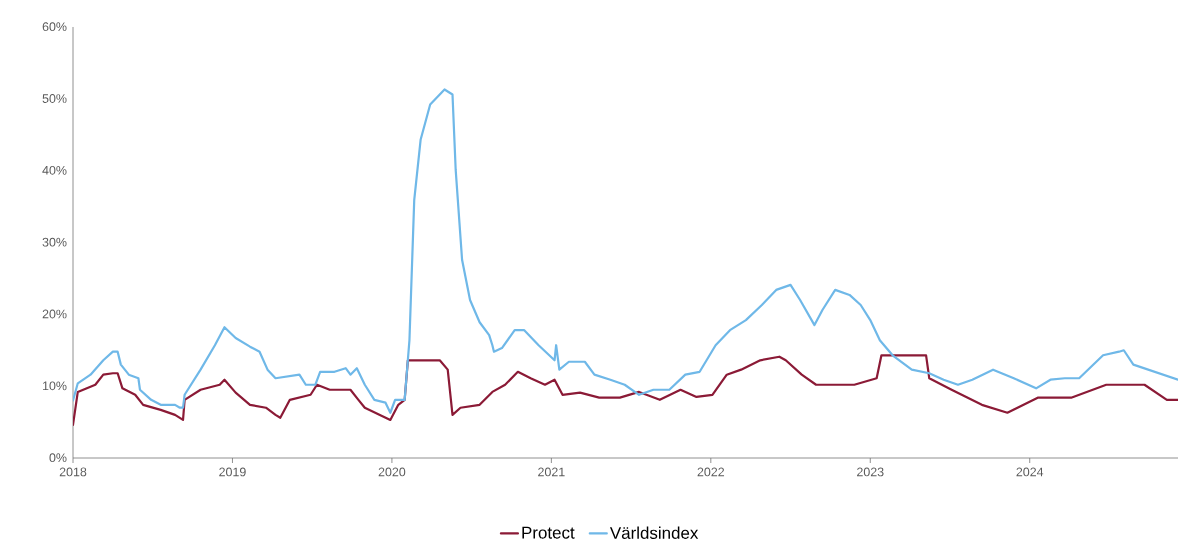 Image resolution: width=1178 pixels, height=544 pixels. I want to click on line-series, so click(625, 390).